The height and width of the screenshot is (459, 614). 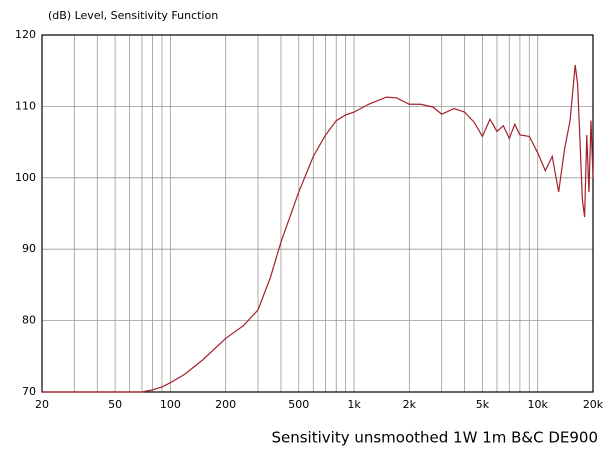 I want to click on caption: Sensitivity unsmoothed 1W 1m B&C DE900, so click(x=434, y=438).